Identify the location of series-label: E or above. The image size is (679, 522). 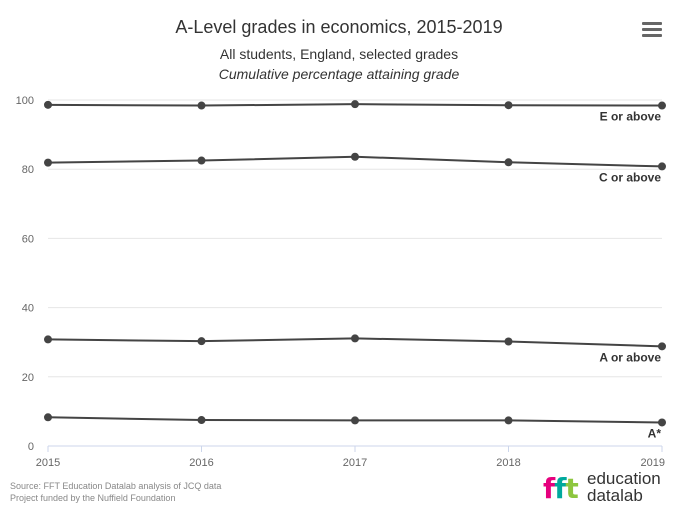
(631, 117).